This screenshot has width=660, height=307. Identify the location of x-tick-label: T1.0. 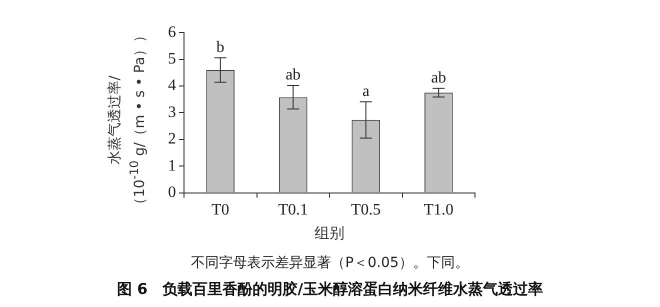
(439, 210).